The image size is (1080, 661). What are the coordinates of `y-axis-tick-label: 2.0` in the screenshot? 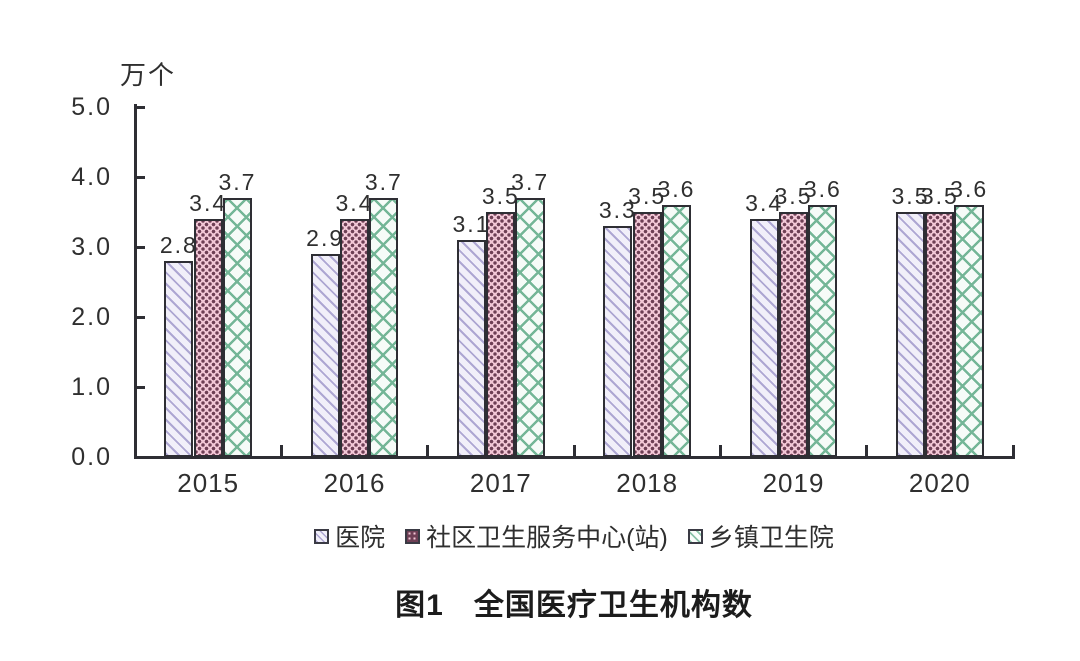 It's located at (91, 317).